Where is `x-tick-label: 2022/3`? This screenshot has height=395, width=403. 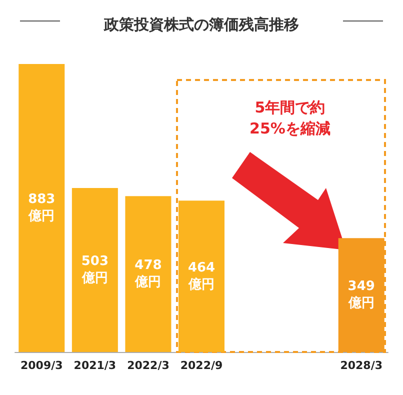 x-tick-label: 2022/3 is located at coordinates (148, 365).